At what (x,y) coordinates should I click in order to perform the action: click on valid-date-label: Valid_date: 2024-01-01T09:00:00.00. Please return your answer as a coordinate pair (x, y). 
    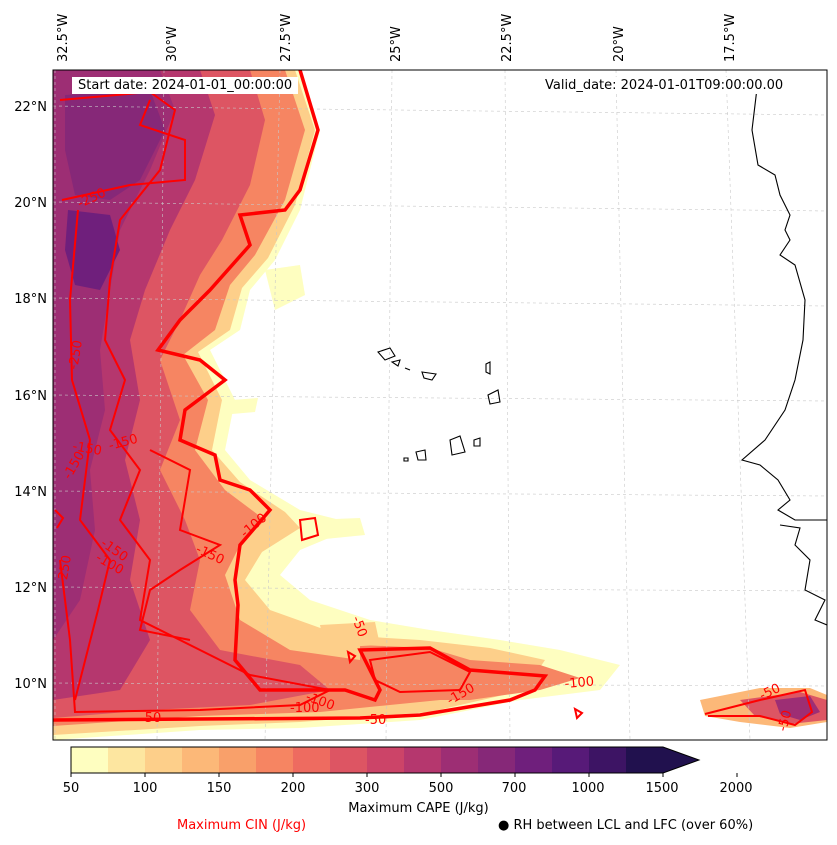
    Looking at the image, I should click on (664, 85).